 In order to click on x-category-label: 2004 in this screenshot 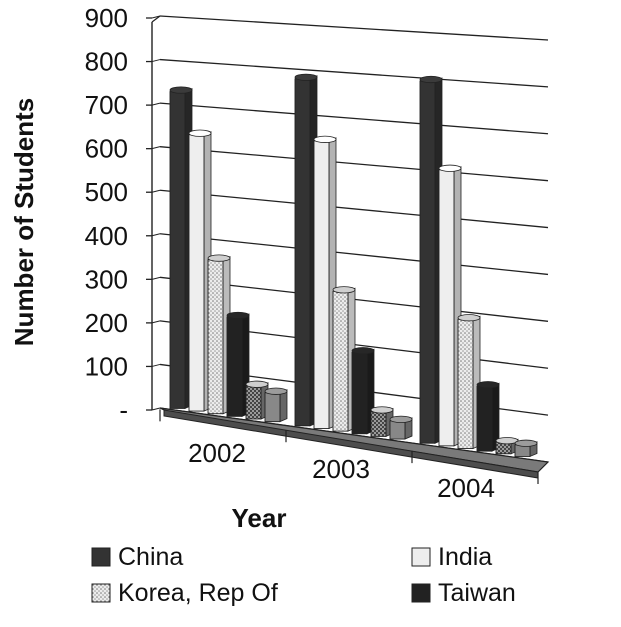, I will do `click(466, 488)`.